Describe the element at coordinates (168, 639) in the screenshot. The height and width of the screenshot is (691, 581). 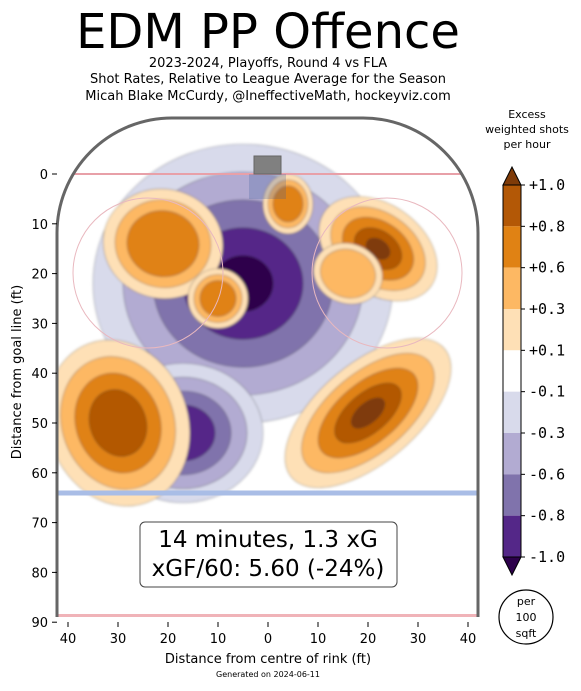
I see `x-tick-label-2: 20` at that location.